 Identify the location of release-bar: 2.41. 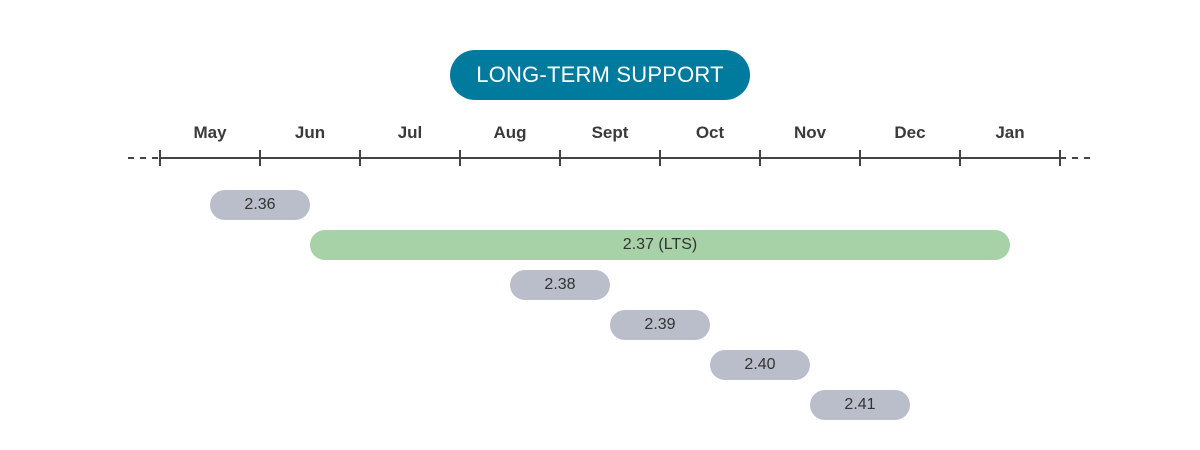
(860, 405).